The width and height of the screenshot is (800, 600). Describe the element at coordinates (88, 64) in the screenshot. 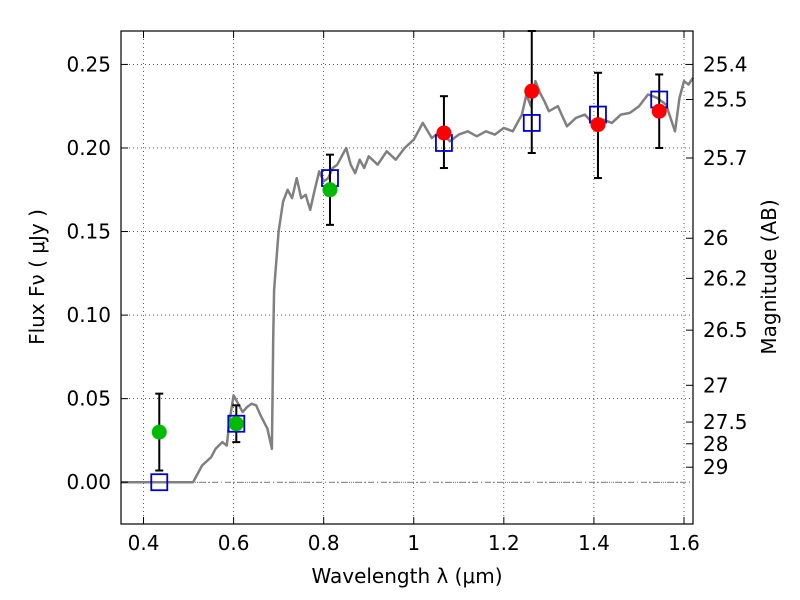

I see `y-tick-label: 0.25` at that location.